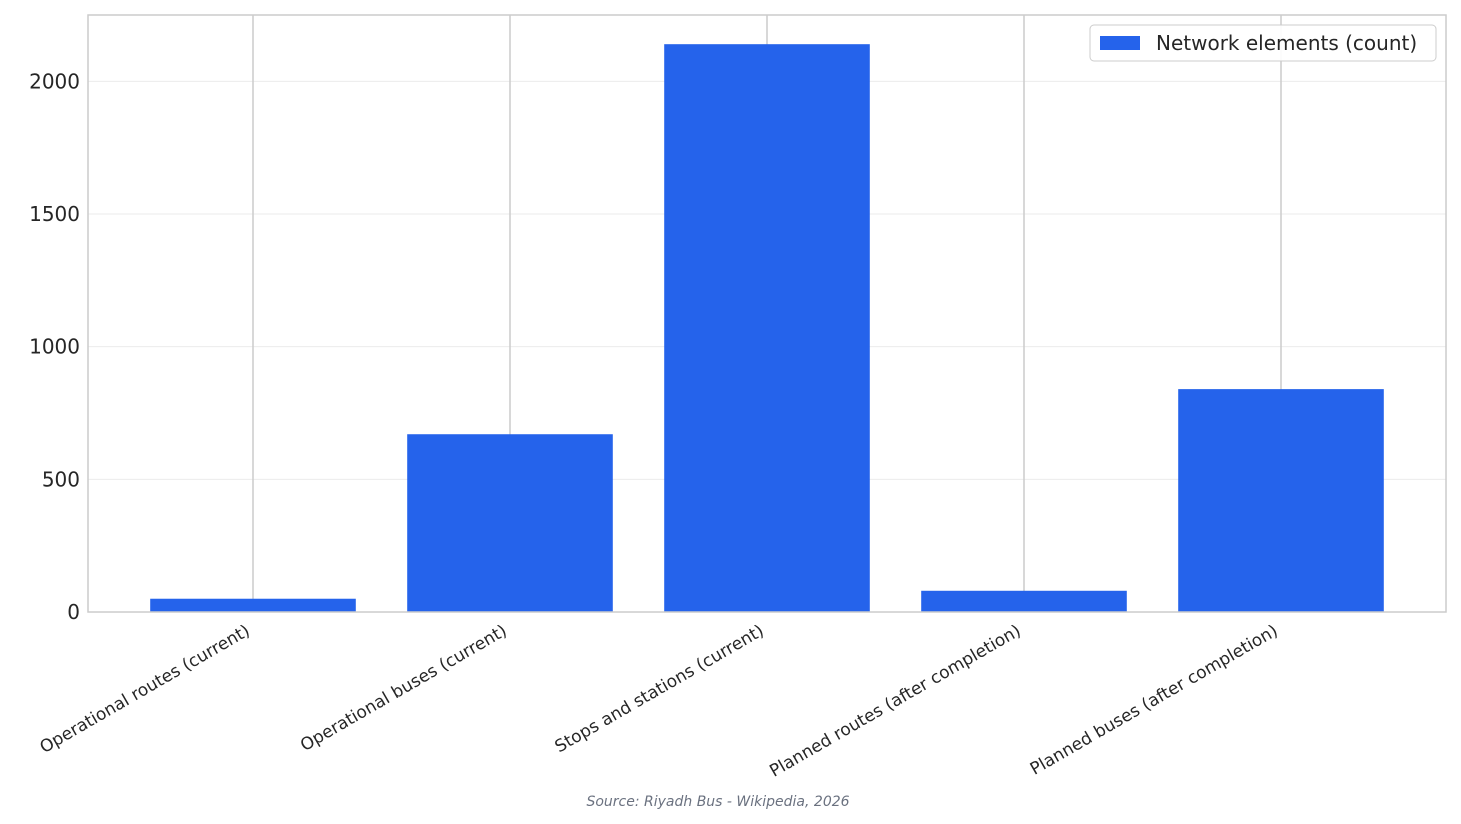 This screenshot has width=1461, height=824. I want to click on x-tick-label: Operational buses (current), so click(403, 688).